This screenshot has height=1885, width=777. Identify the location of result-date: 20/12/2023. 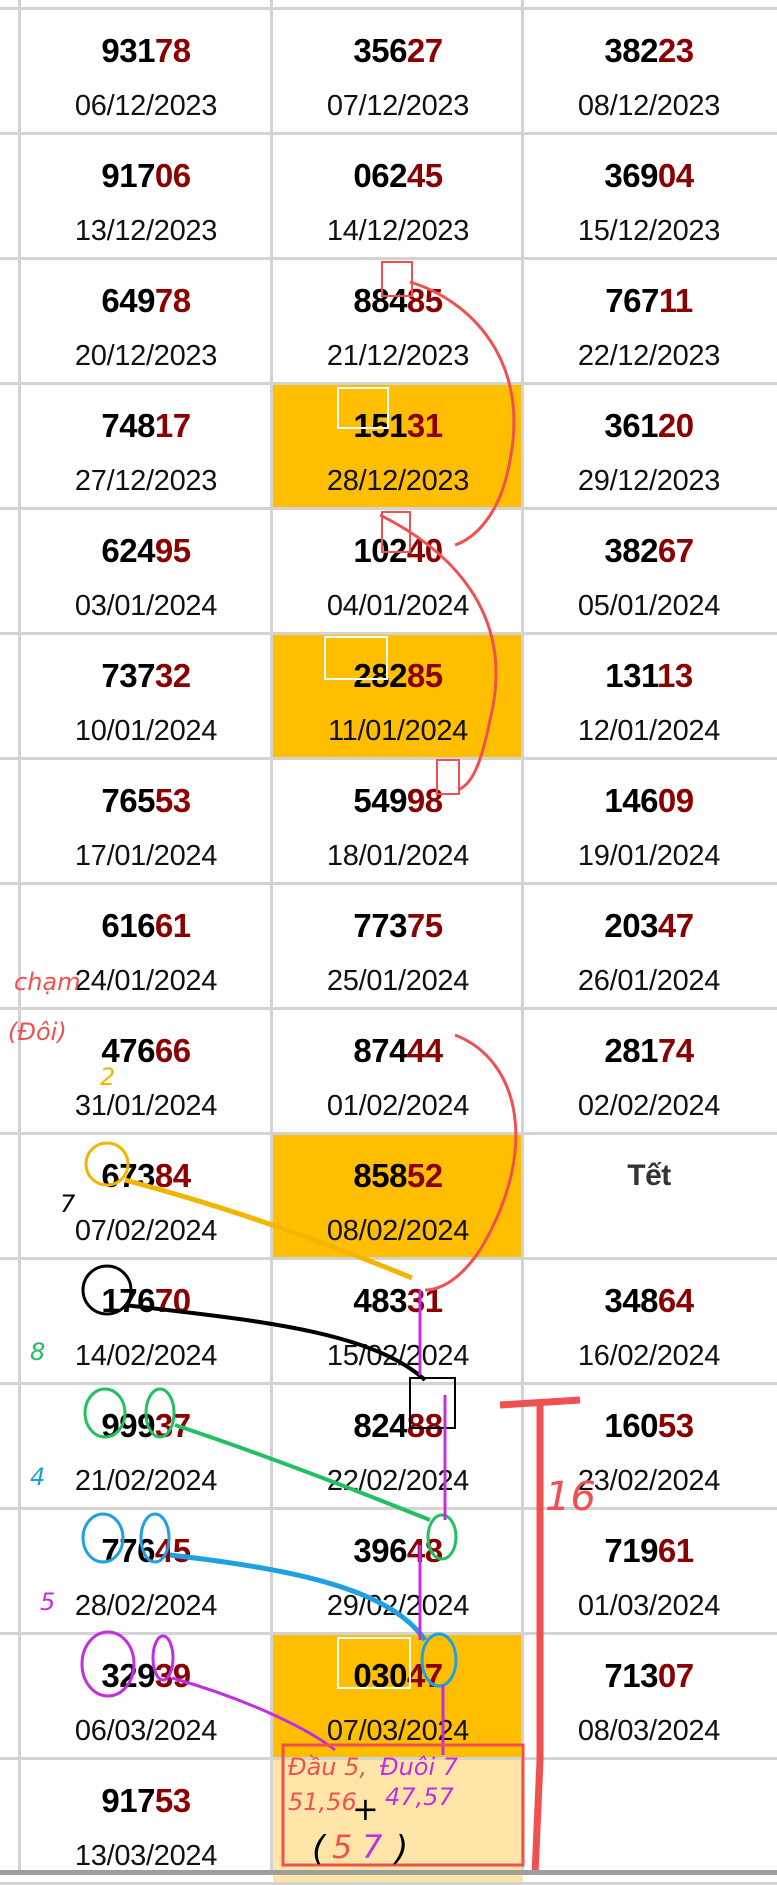
(146, 356).